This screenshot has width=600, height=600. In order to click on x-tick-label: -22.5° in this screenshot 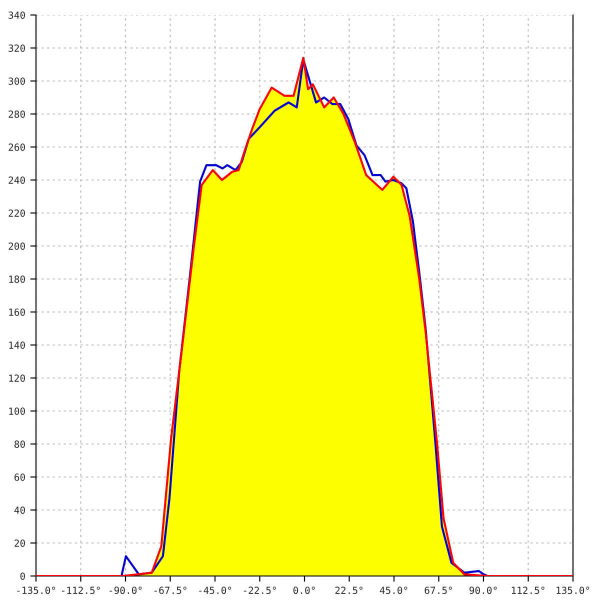, I will do `click(260, 590)`.